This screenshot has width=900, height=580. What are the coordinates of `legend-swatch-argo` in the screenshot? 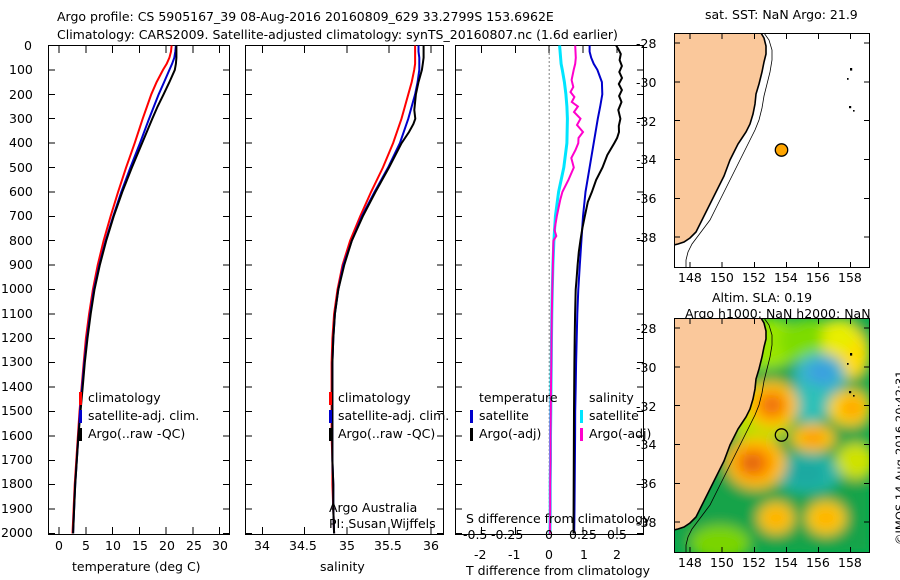 It's located at (80, 434).